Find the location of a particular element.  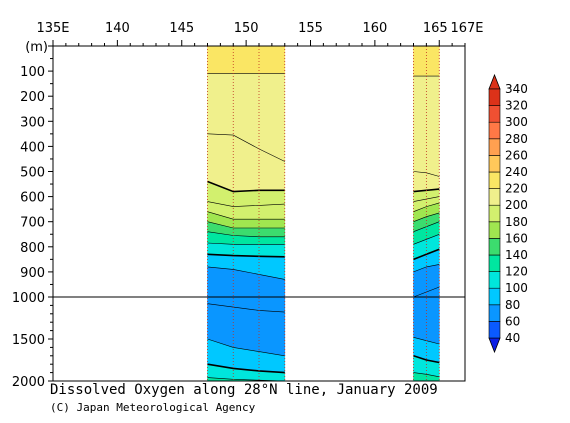

colorbar-label-140: 140 is located at coordinates (516, 255).